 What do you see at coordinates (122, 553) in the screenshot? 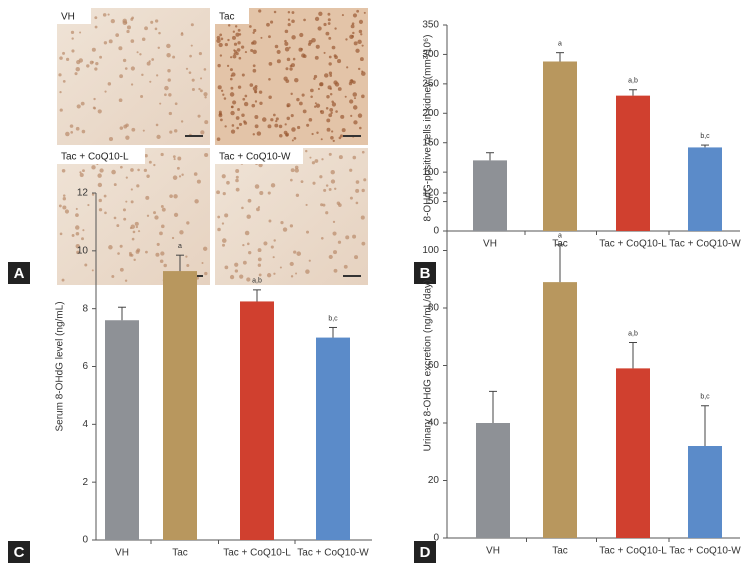
I see `x-tick-label: VH` at bounding box center [122, 553].